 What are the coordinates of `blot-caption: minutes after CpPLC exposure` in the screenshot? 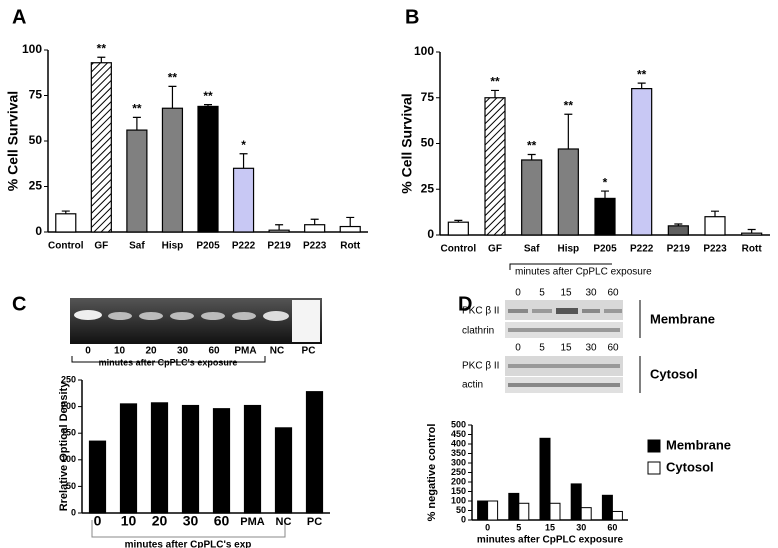 It's located at (583, 272).